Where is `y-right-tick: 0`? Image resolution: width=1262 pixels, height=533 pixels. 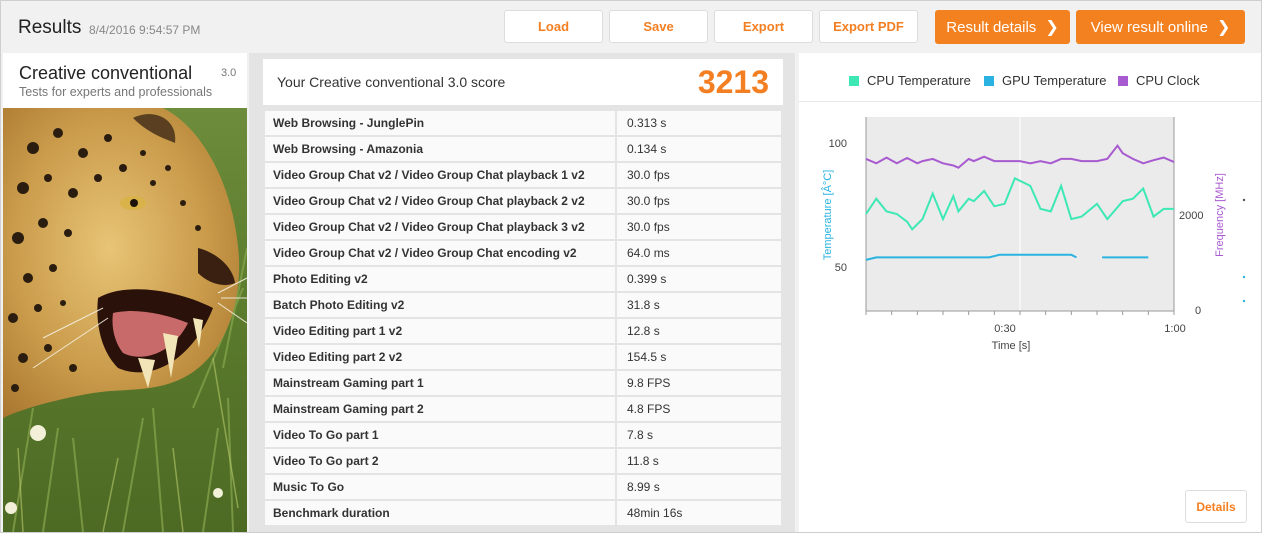
y-right-tick: 0 is located at coordinates (1198, 311).